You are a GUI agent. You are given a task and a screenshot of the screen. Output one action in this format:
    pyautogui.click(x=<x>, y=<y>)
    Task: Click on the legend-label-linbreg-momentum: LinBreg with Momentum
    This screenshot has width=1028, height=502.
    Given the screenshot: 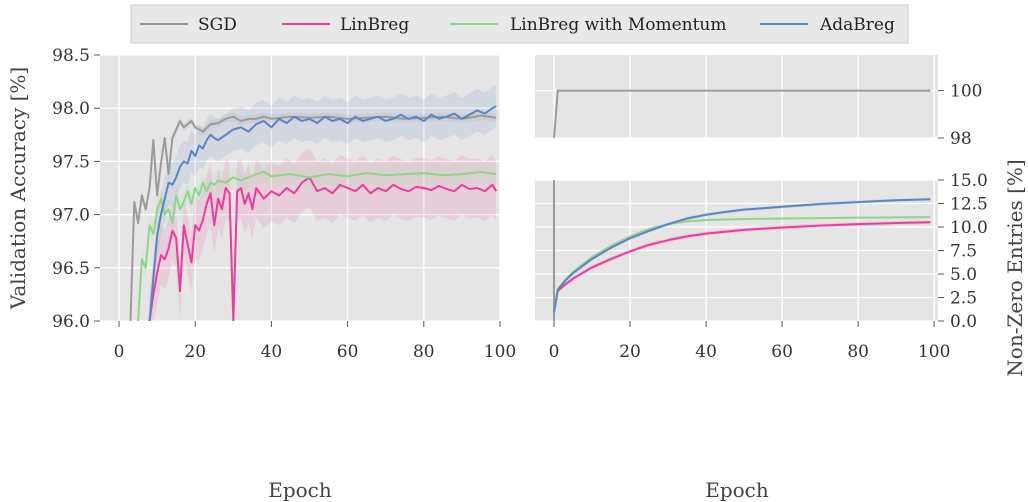 What is the action you would take?
    pyautogui.click(x=618, y=25)
    